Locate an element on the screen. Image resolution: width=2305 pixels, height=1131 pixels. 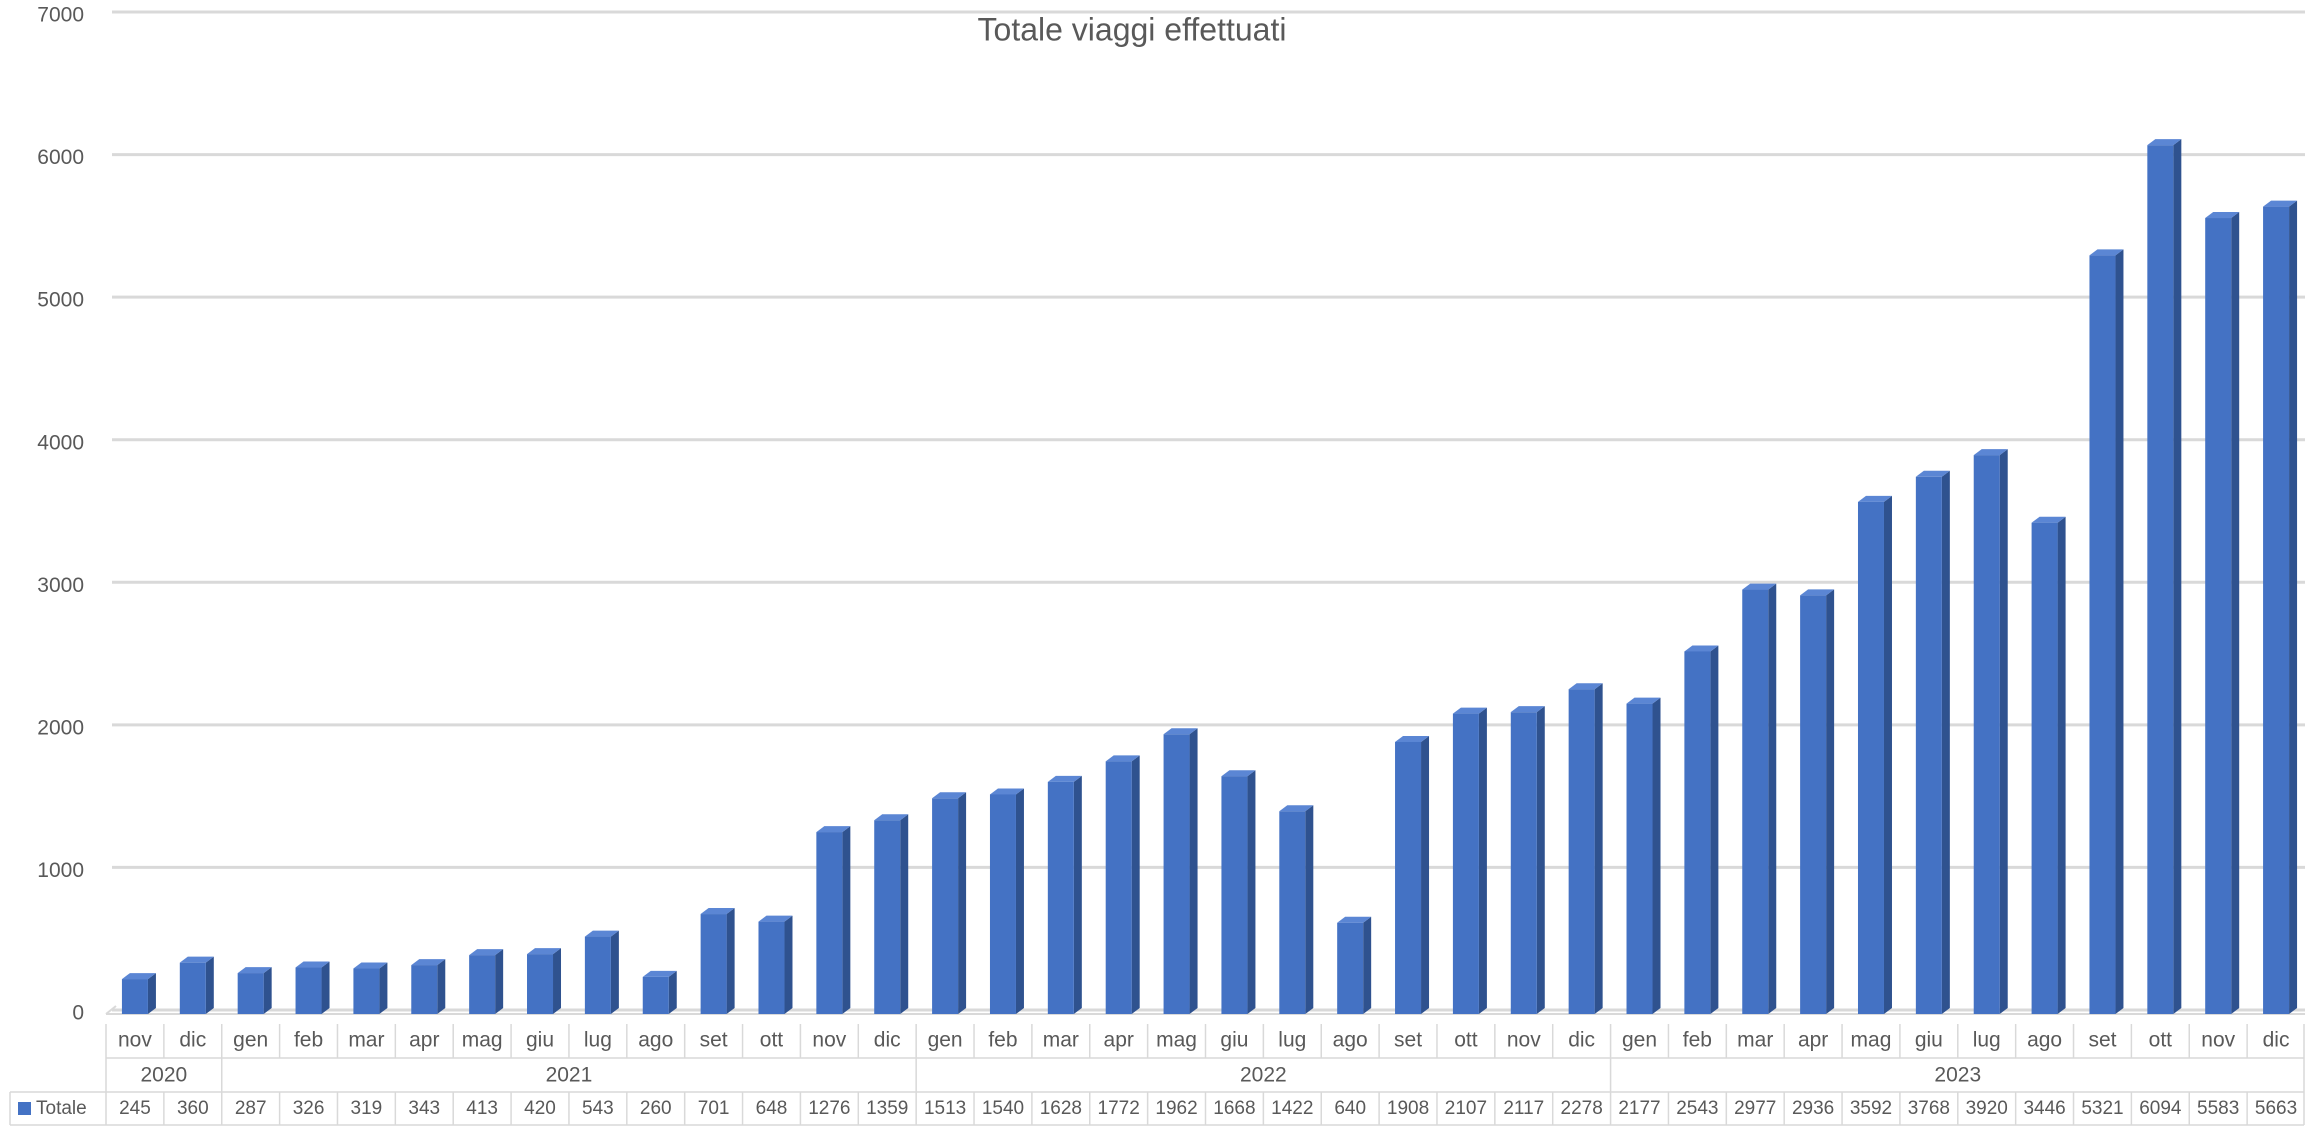
table-value: 413 is located at coordinates (482, 1108).